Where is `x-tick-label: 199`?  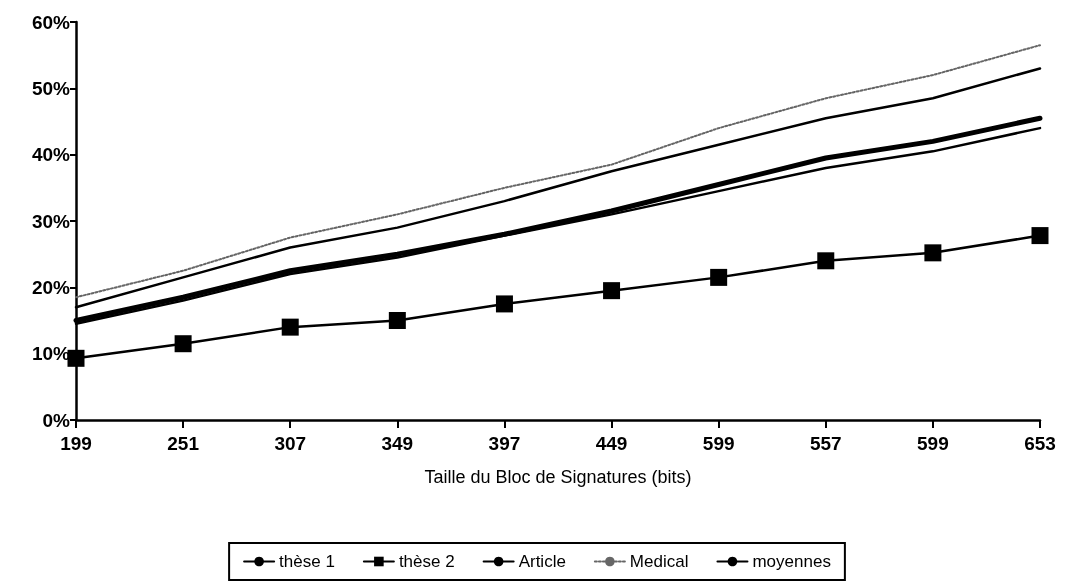 x-tick-label: 199 is located at coordinates (76, 443).